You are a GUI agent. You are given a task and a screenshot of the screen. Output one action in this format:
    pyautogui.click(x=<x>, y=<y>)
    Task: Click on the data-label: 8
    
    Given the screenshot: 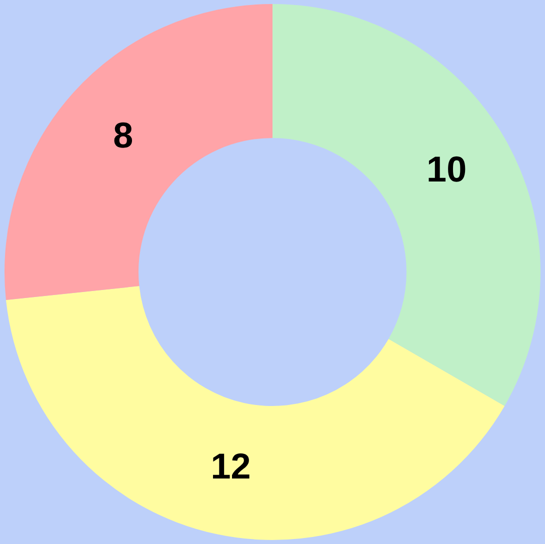 What is the action you would take?
    pyautogui.click(x=123, y=135)
    